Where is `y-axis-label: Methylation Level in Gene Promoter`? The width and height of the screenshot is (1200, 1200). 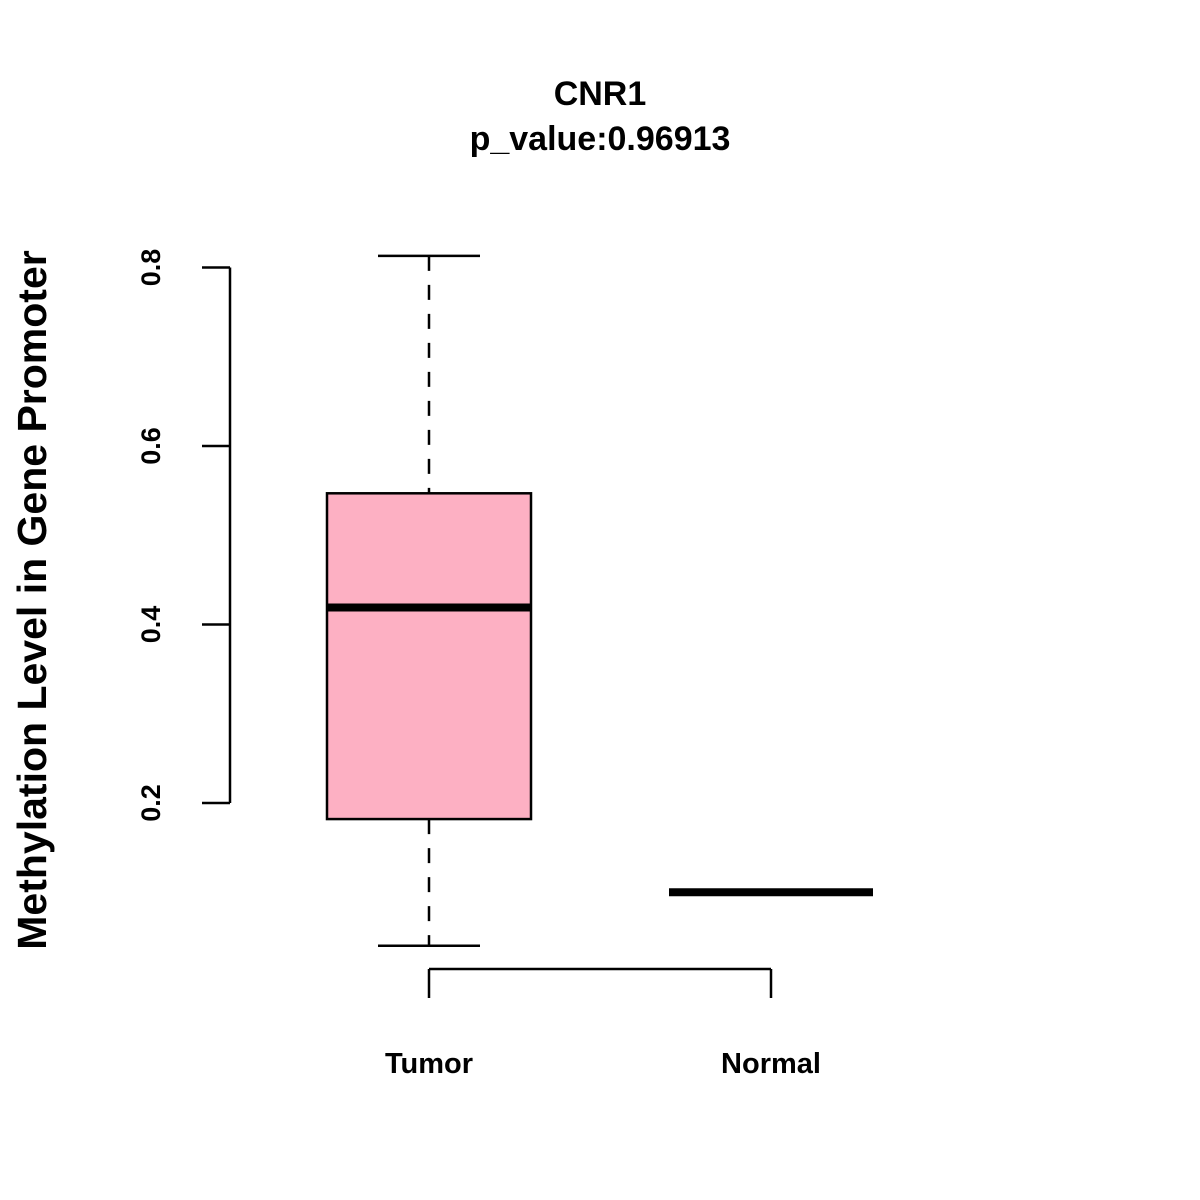
y-axis-label: Methylation Level in Gene Promoter is located at coordinates (32, 599).